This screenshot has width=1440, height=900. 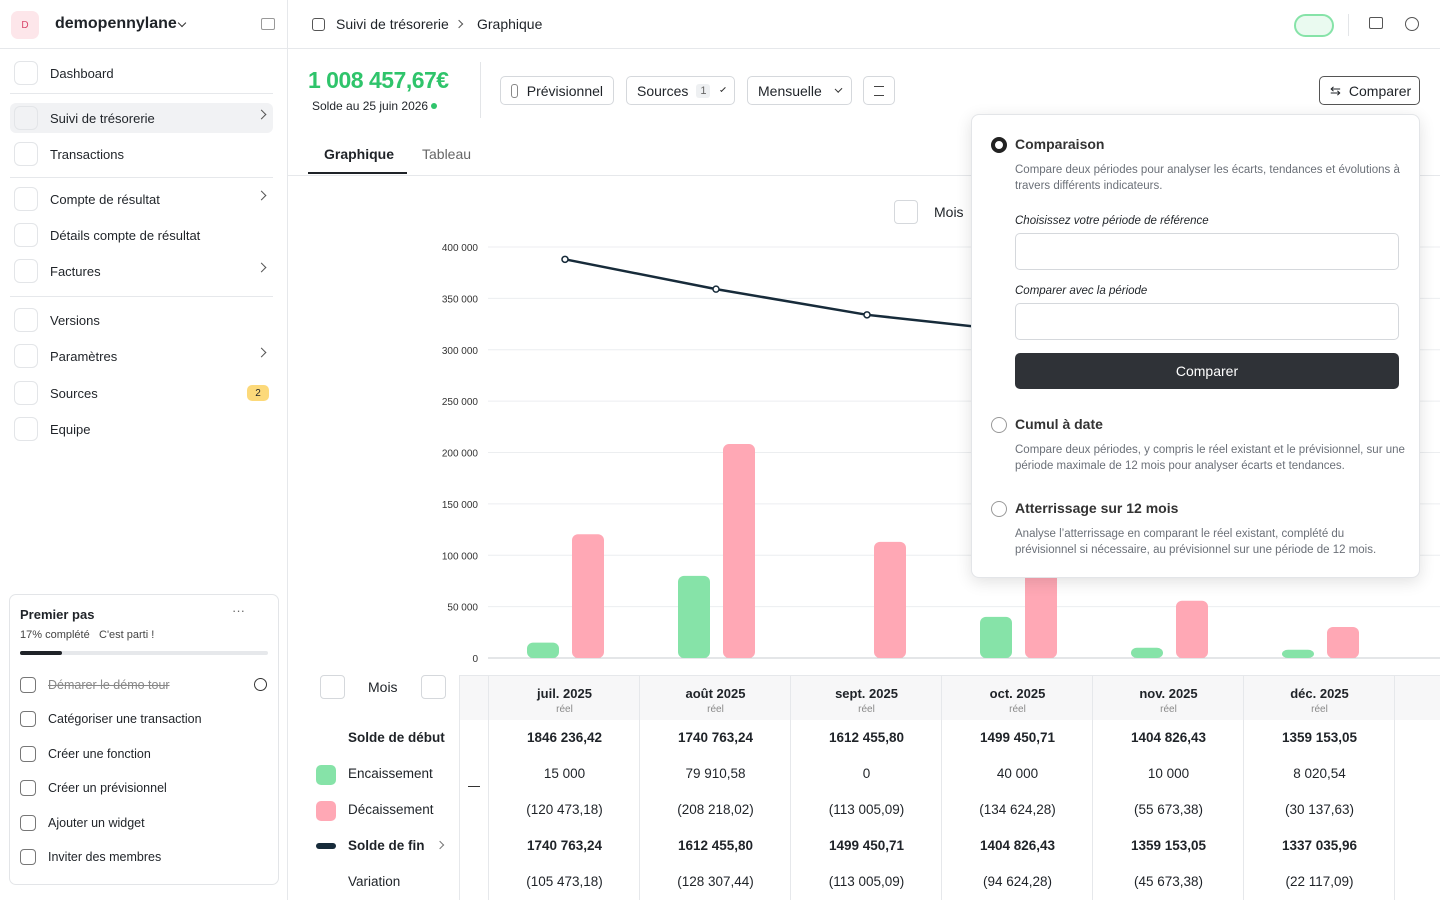 What do you see at coordinates (716, 289) in the screenshot?
I see `point` at bounding box center [716, 289].